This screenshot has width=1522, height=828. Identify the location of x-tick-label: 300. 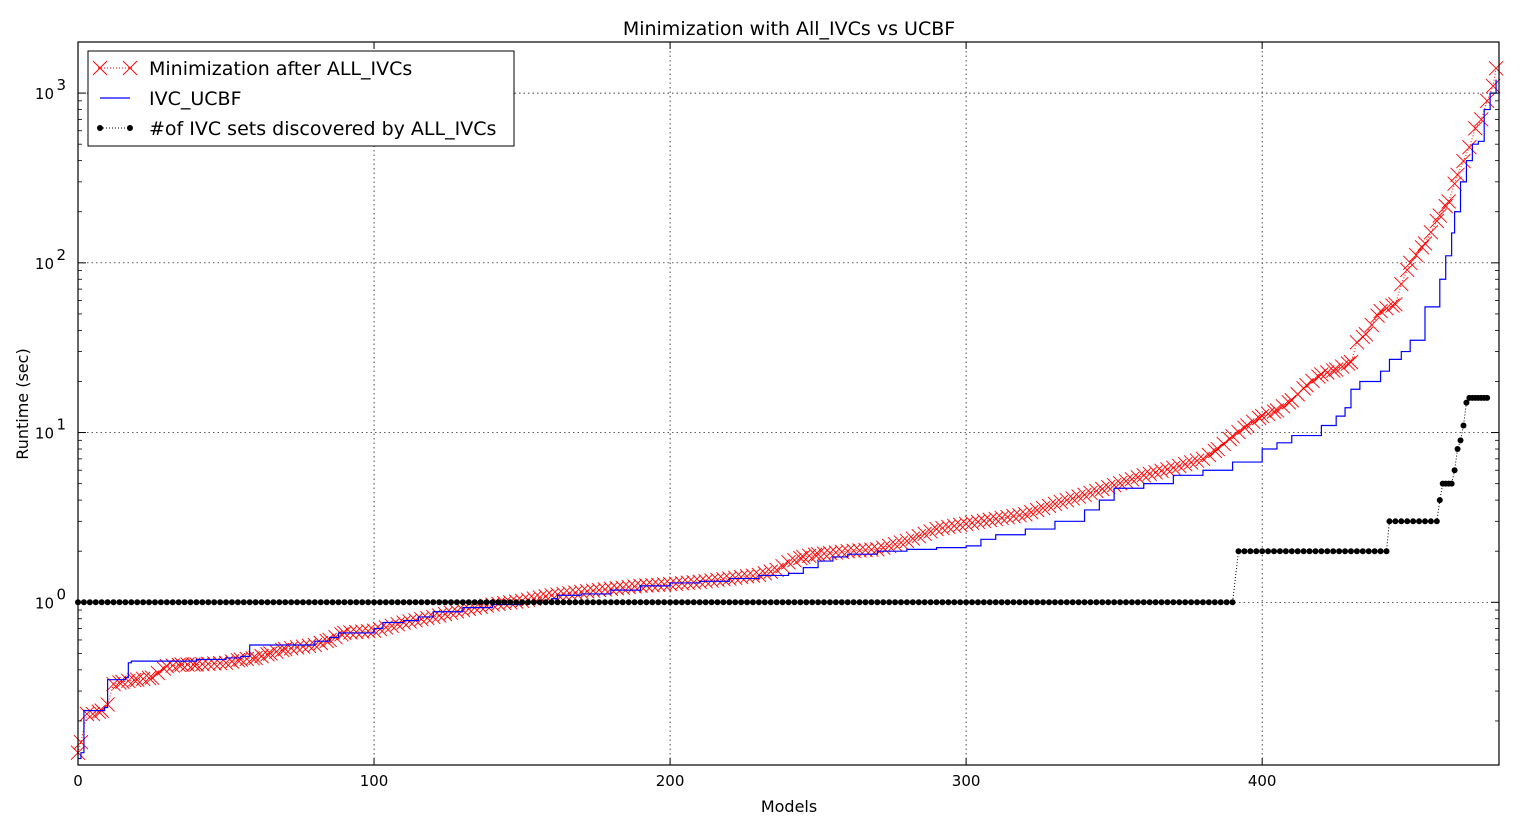
(966, 781).